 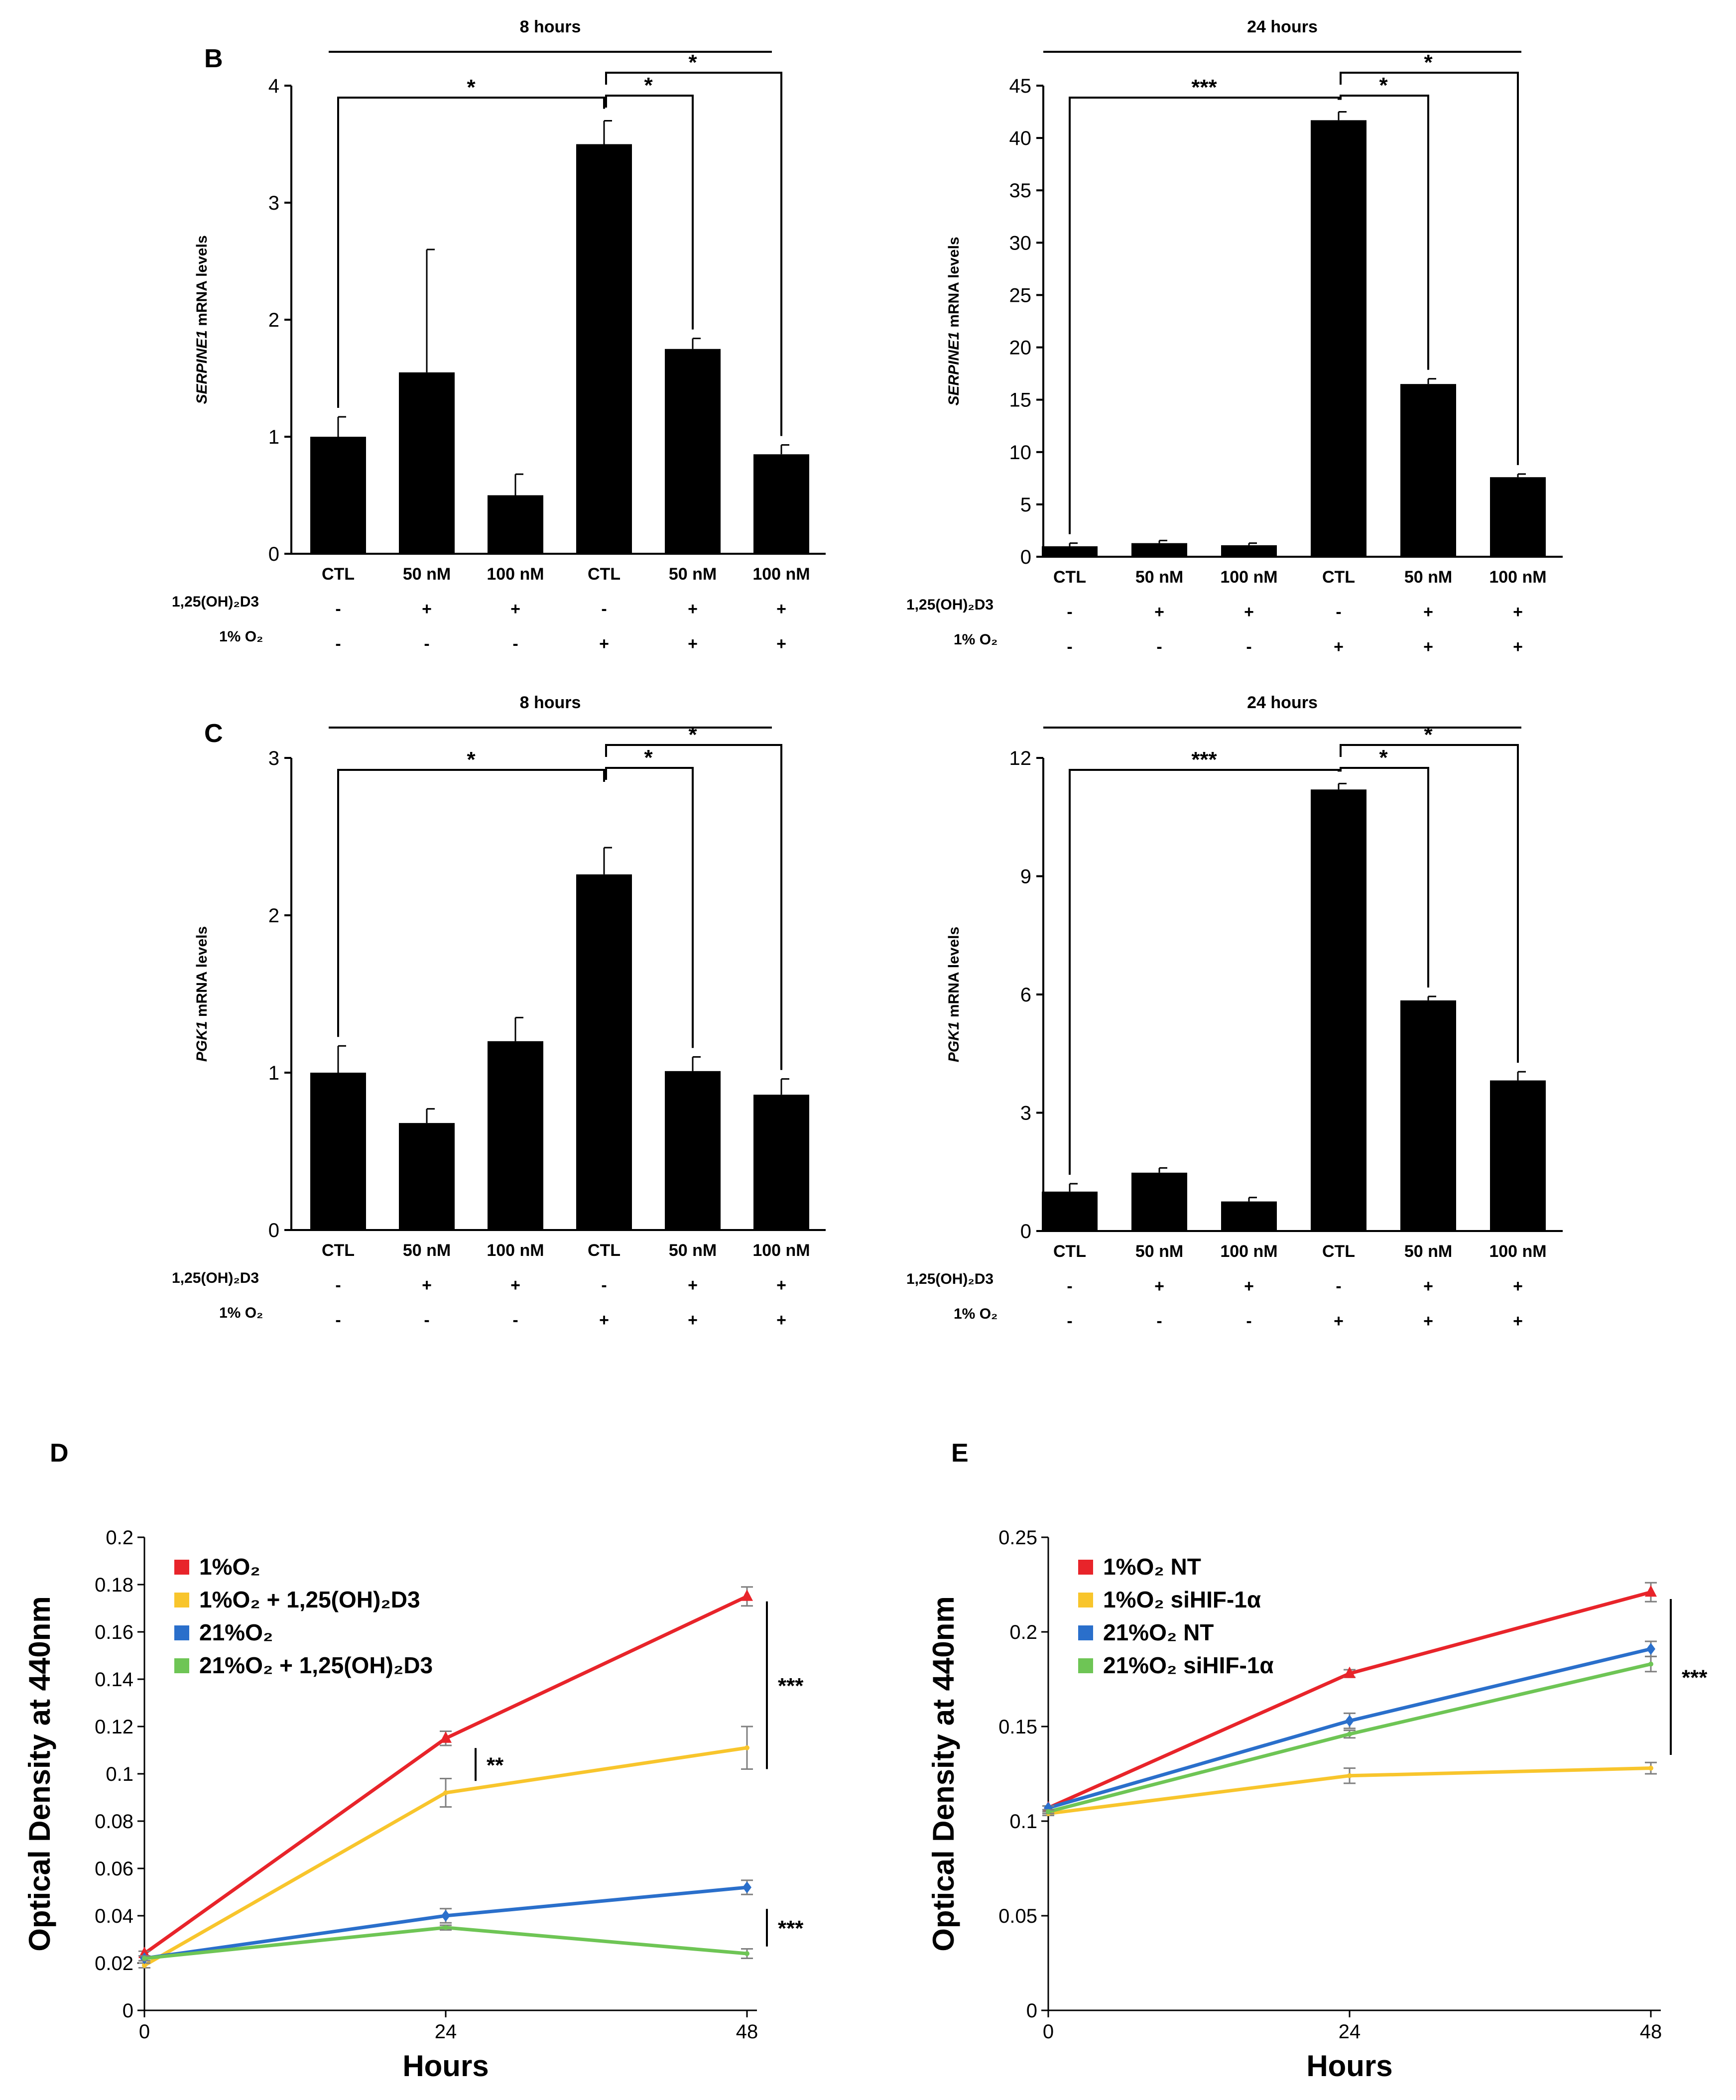 What do you see at coordinates (202, 1042) in the screenshot?
I see `y-axis-label-gene: PGK1` at bounding box center [202, 1042].